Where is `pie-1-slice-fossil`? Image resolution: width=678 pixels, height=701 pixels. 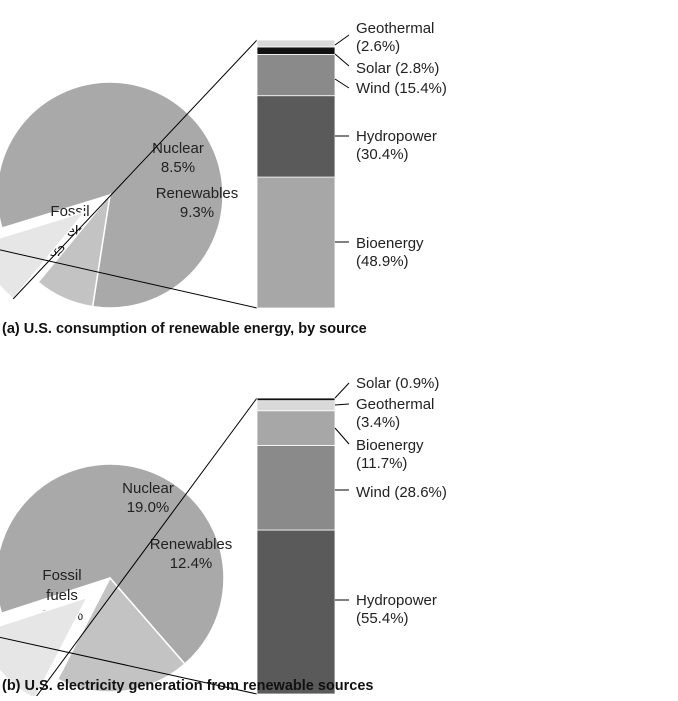 pie-1-slice-fossil is located at coordinates (112, 564).